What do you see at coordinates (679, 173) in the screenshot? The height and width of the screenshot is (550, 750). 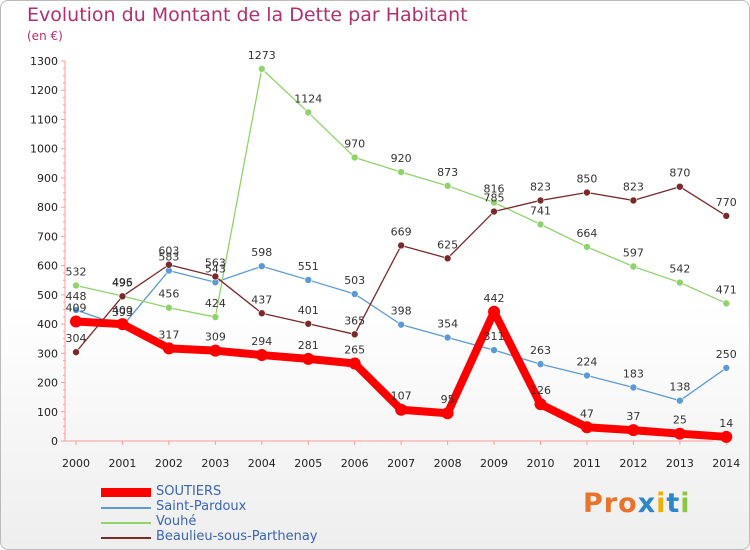 I see `data-label: 870` at bounding box center [679, 173].